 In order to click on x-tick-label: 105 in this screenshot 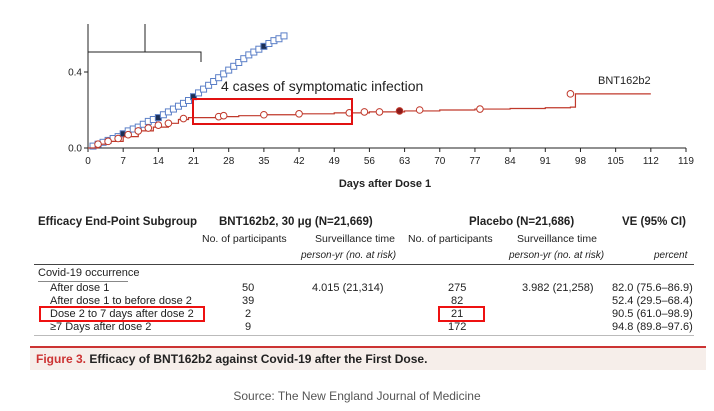, I will do `click(615, 161)`.